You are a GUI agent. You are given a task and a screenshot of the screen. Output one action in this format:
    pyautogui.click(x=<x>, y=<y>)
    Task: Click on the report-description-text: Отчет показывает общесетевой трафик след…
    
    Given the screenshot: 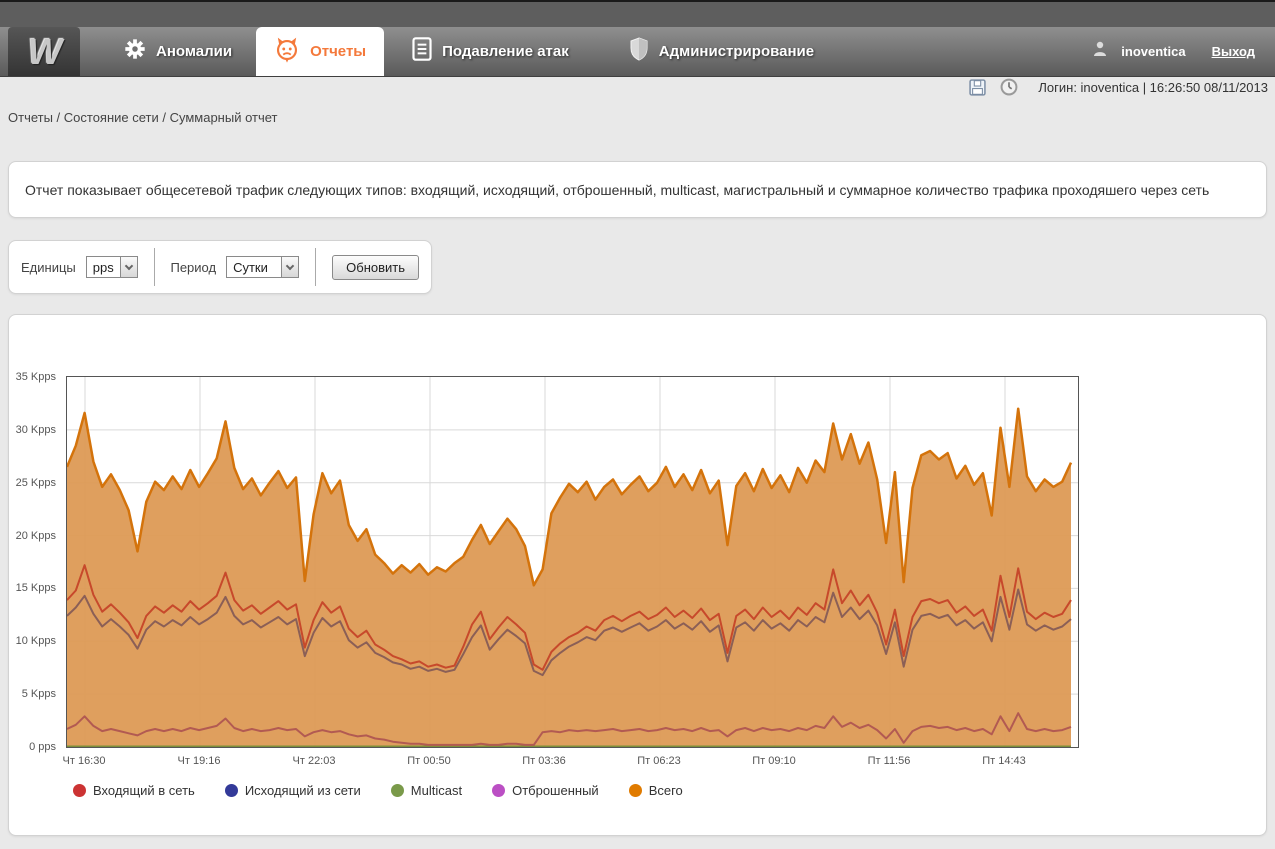 What is the action you would take?
    pyautogui.click(x=617, y=189)
    